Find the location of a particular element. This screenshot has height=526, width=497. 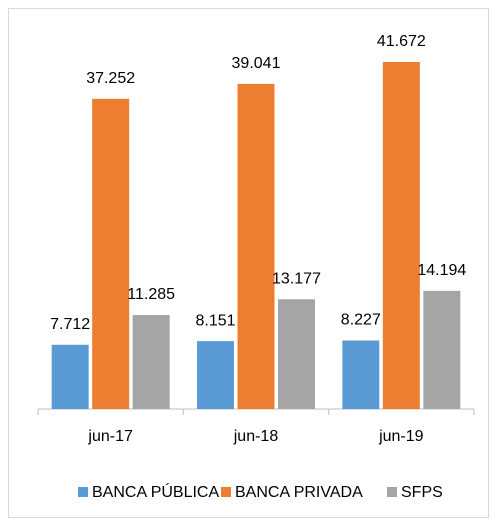

data-label: 39.041 is located at coordinates (256, 63).